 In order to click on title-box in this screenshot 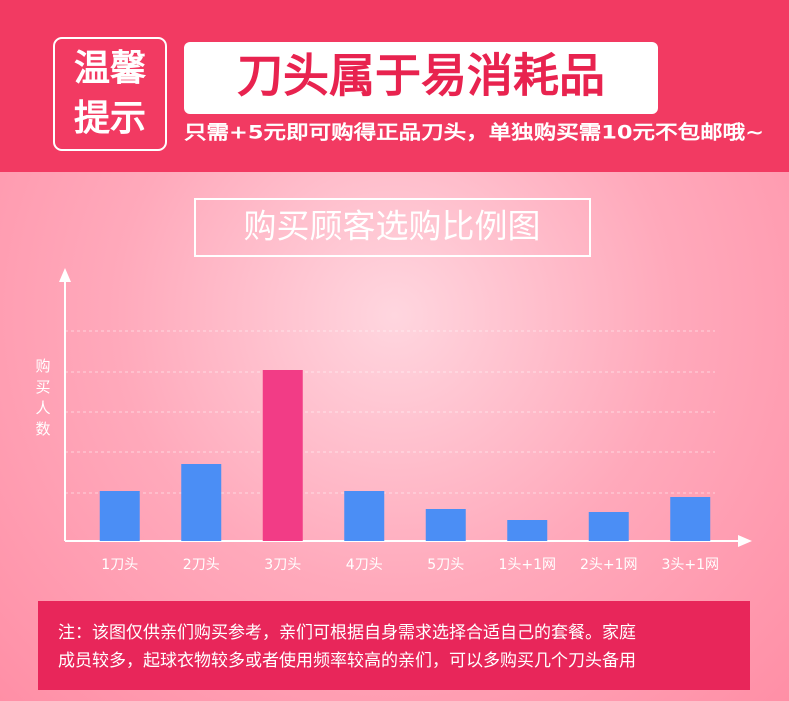, I will do `click(392, 227)`.